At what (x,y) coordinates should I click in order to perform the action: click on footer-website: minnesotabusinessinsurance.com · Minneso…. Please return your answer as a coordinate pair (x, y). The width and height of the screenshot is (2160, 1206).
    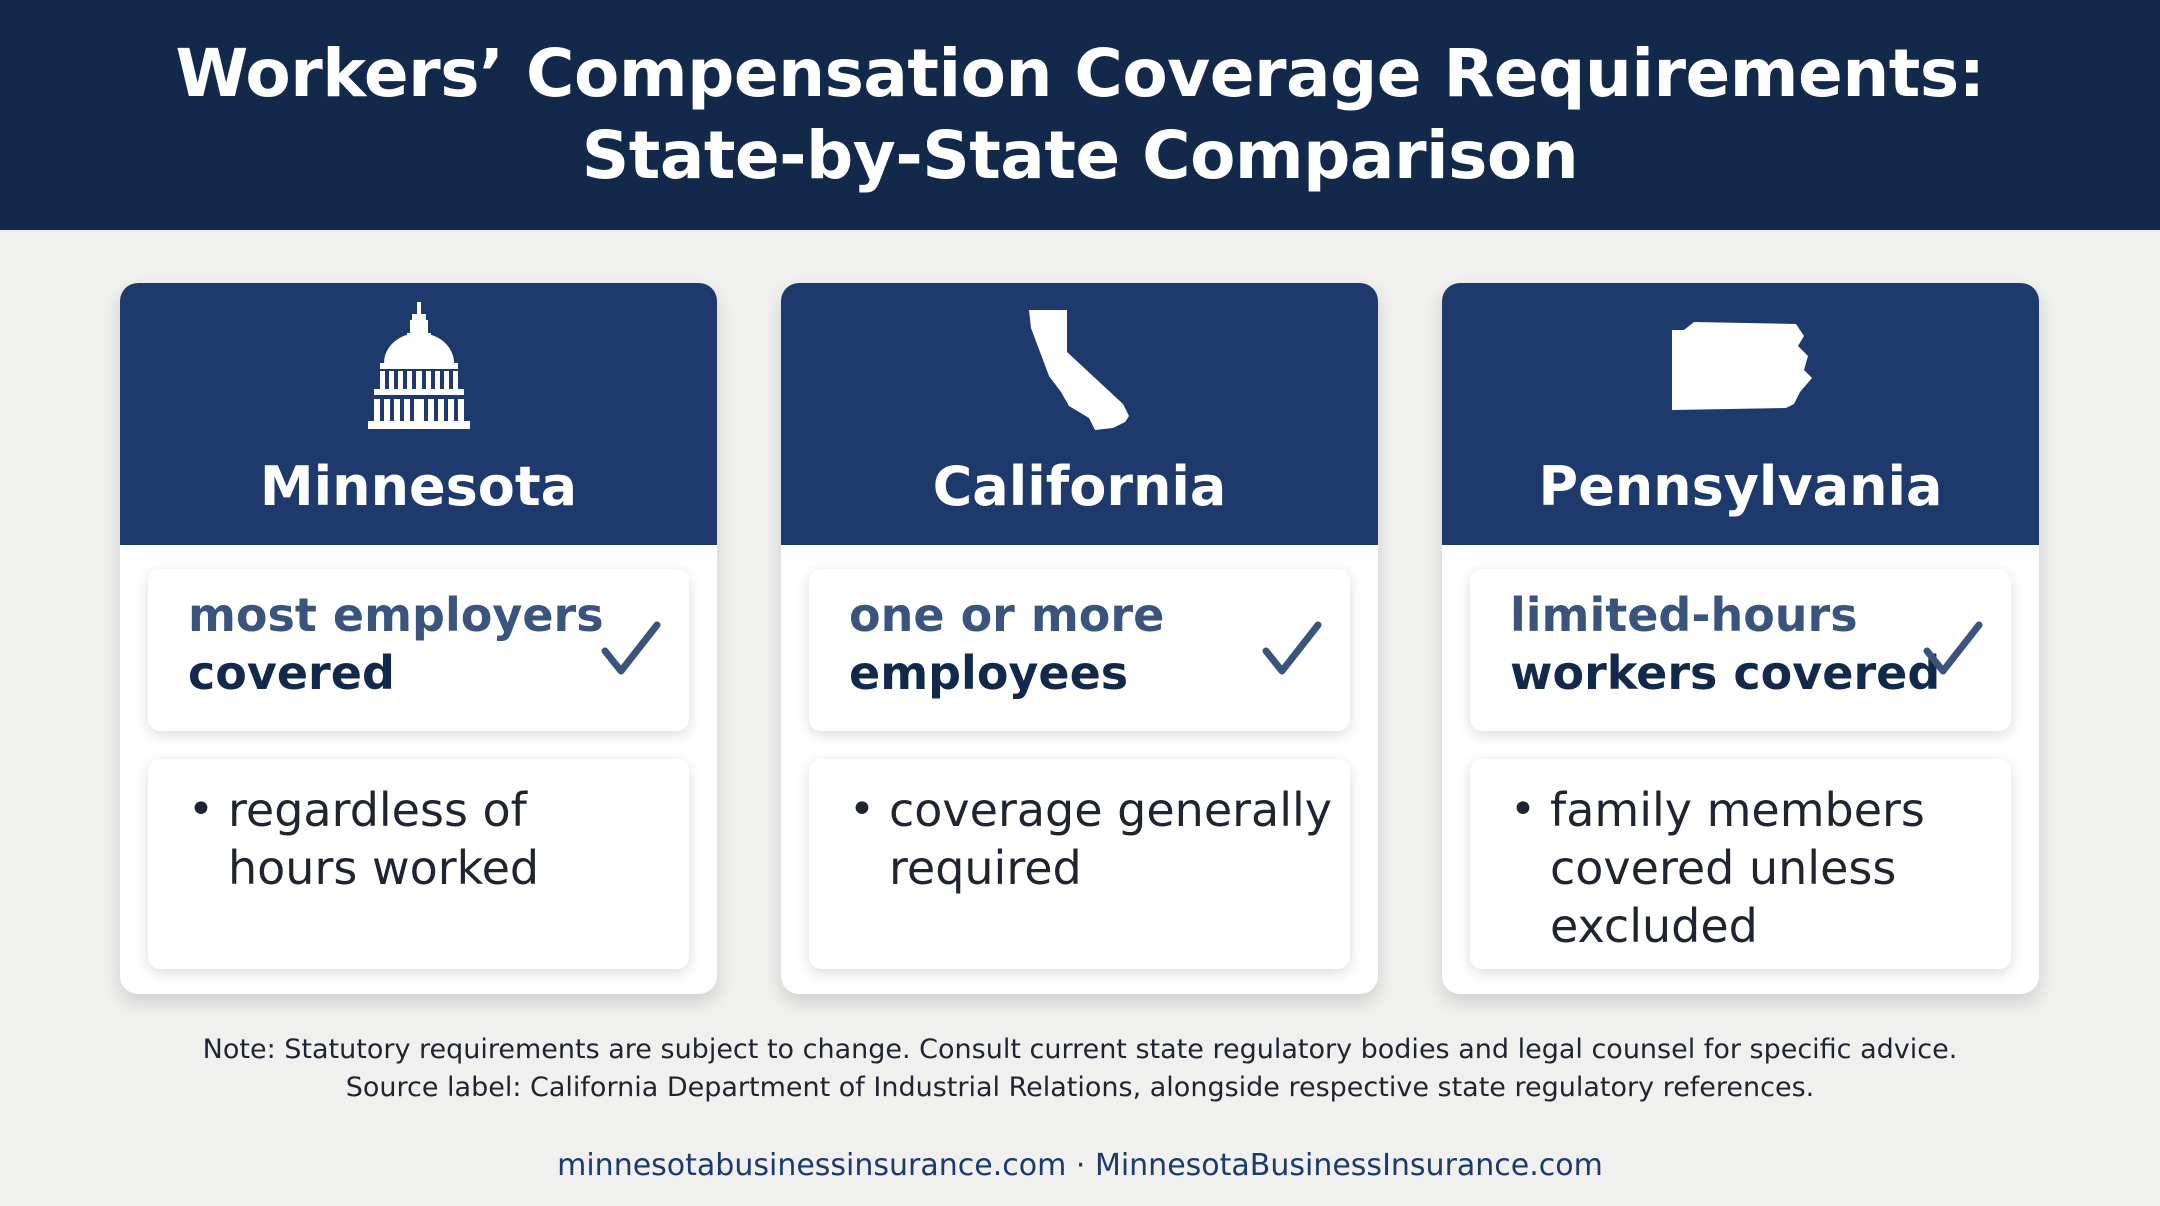
    Looking at the image, I should click on (1080, 1165).